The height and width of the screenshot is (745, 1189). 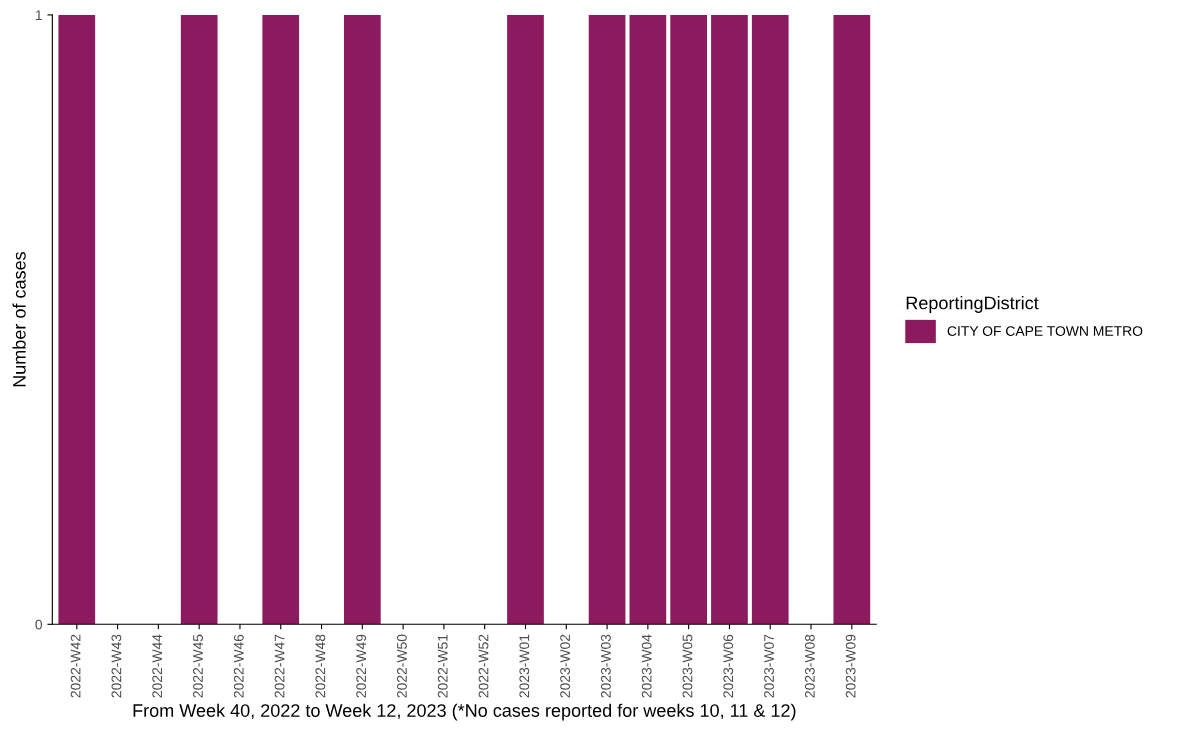 What do you see at coordinates (39, 624) in the screenshot?
I see `y-tick-label: 0` at bounding box center [39, 624].